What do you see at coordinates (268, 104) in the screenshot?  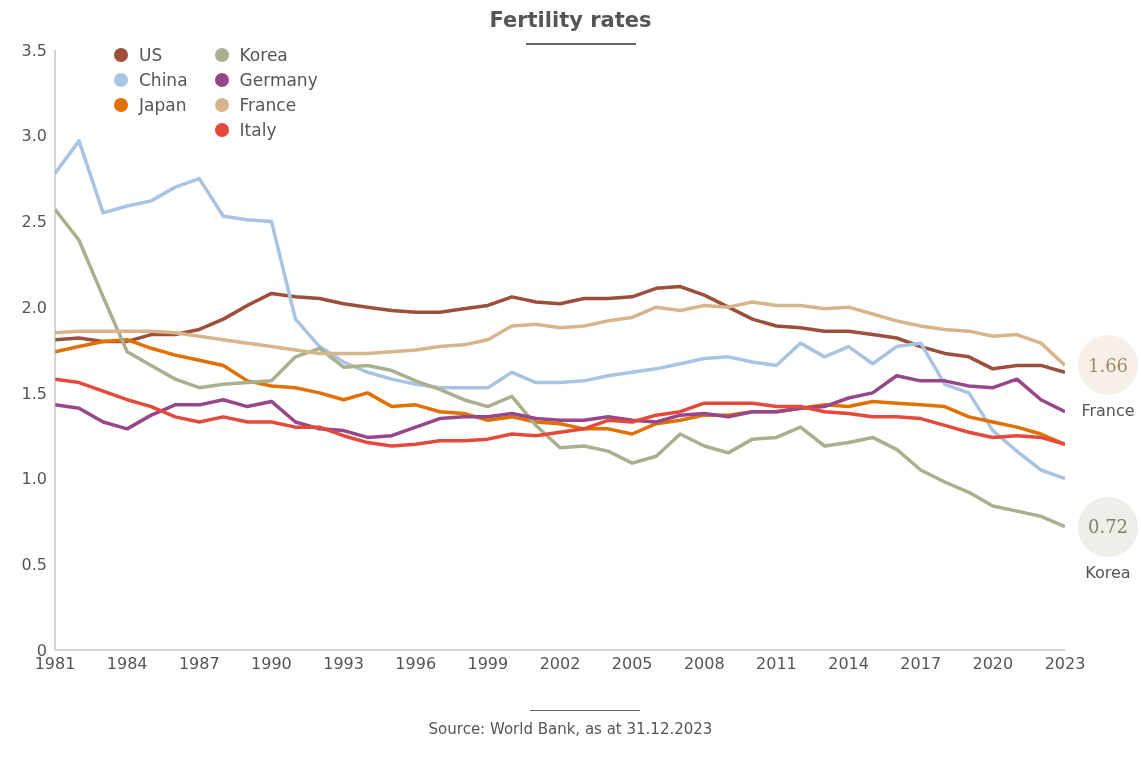 I see `legend-label: France` at bounding box center [268, 104].